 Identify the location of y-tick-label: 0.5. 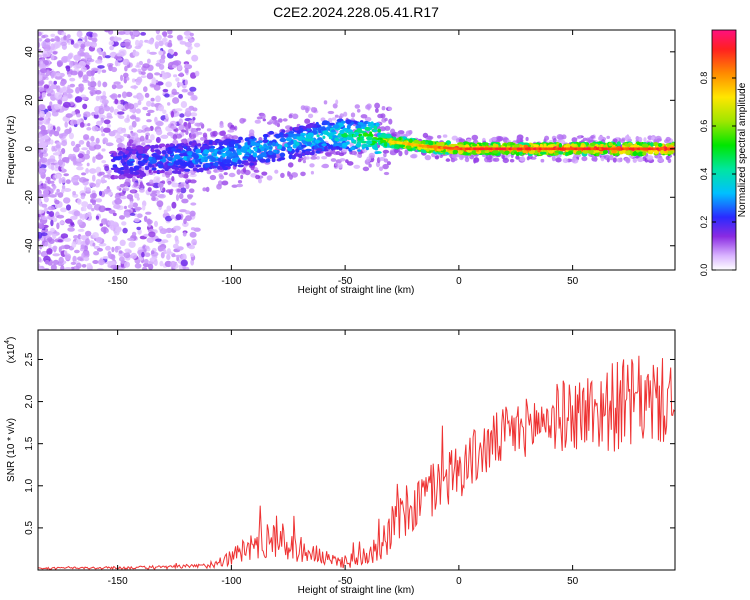
(29, 528).